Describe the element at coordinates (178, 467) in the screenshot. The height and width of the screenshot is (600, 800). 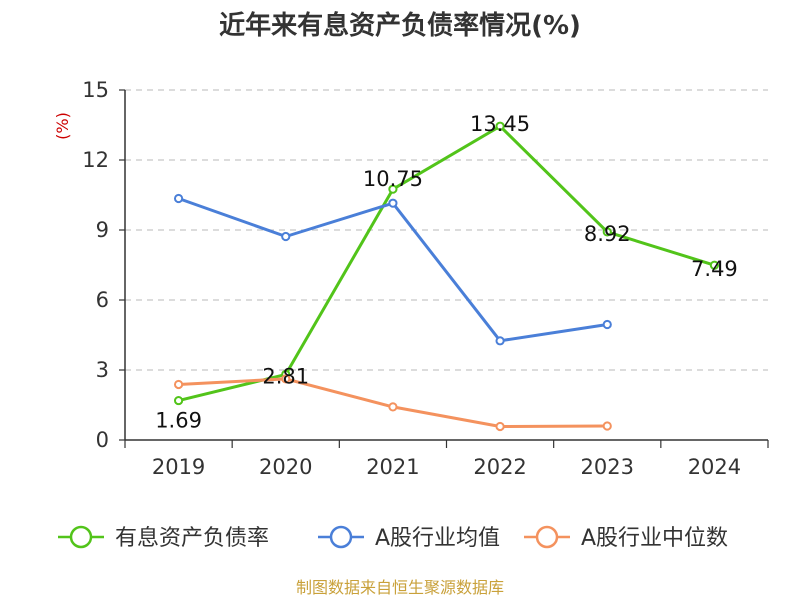
I see `x-tick-label: 2019` at that location.